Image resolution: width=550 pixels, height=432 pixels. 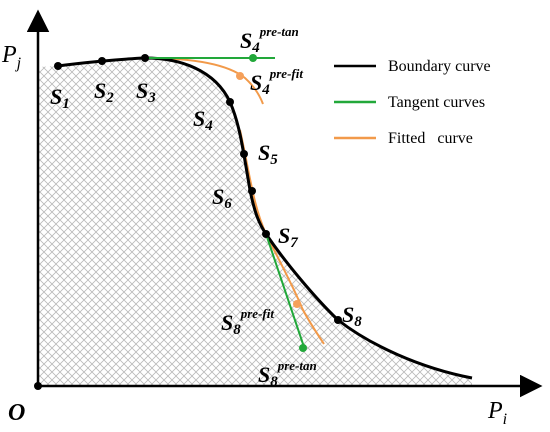 What do you see at coordinates (338, 320) in the screenshot?
I see `point-s8` at bounding box center [338, 320].